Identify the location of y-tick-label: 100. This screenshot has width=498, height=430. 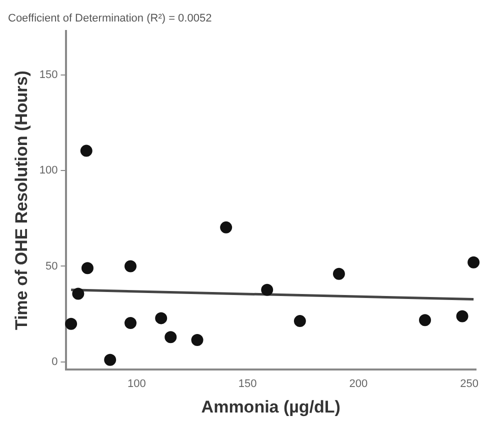
(48, 170).